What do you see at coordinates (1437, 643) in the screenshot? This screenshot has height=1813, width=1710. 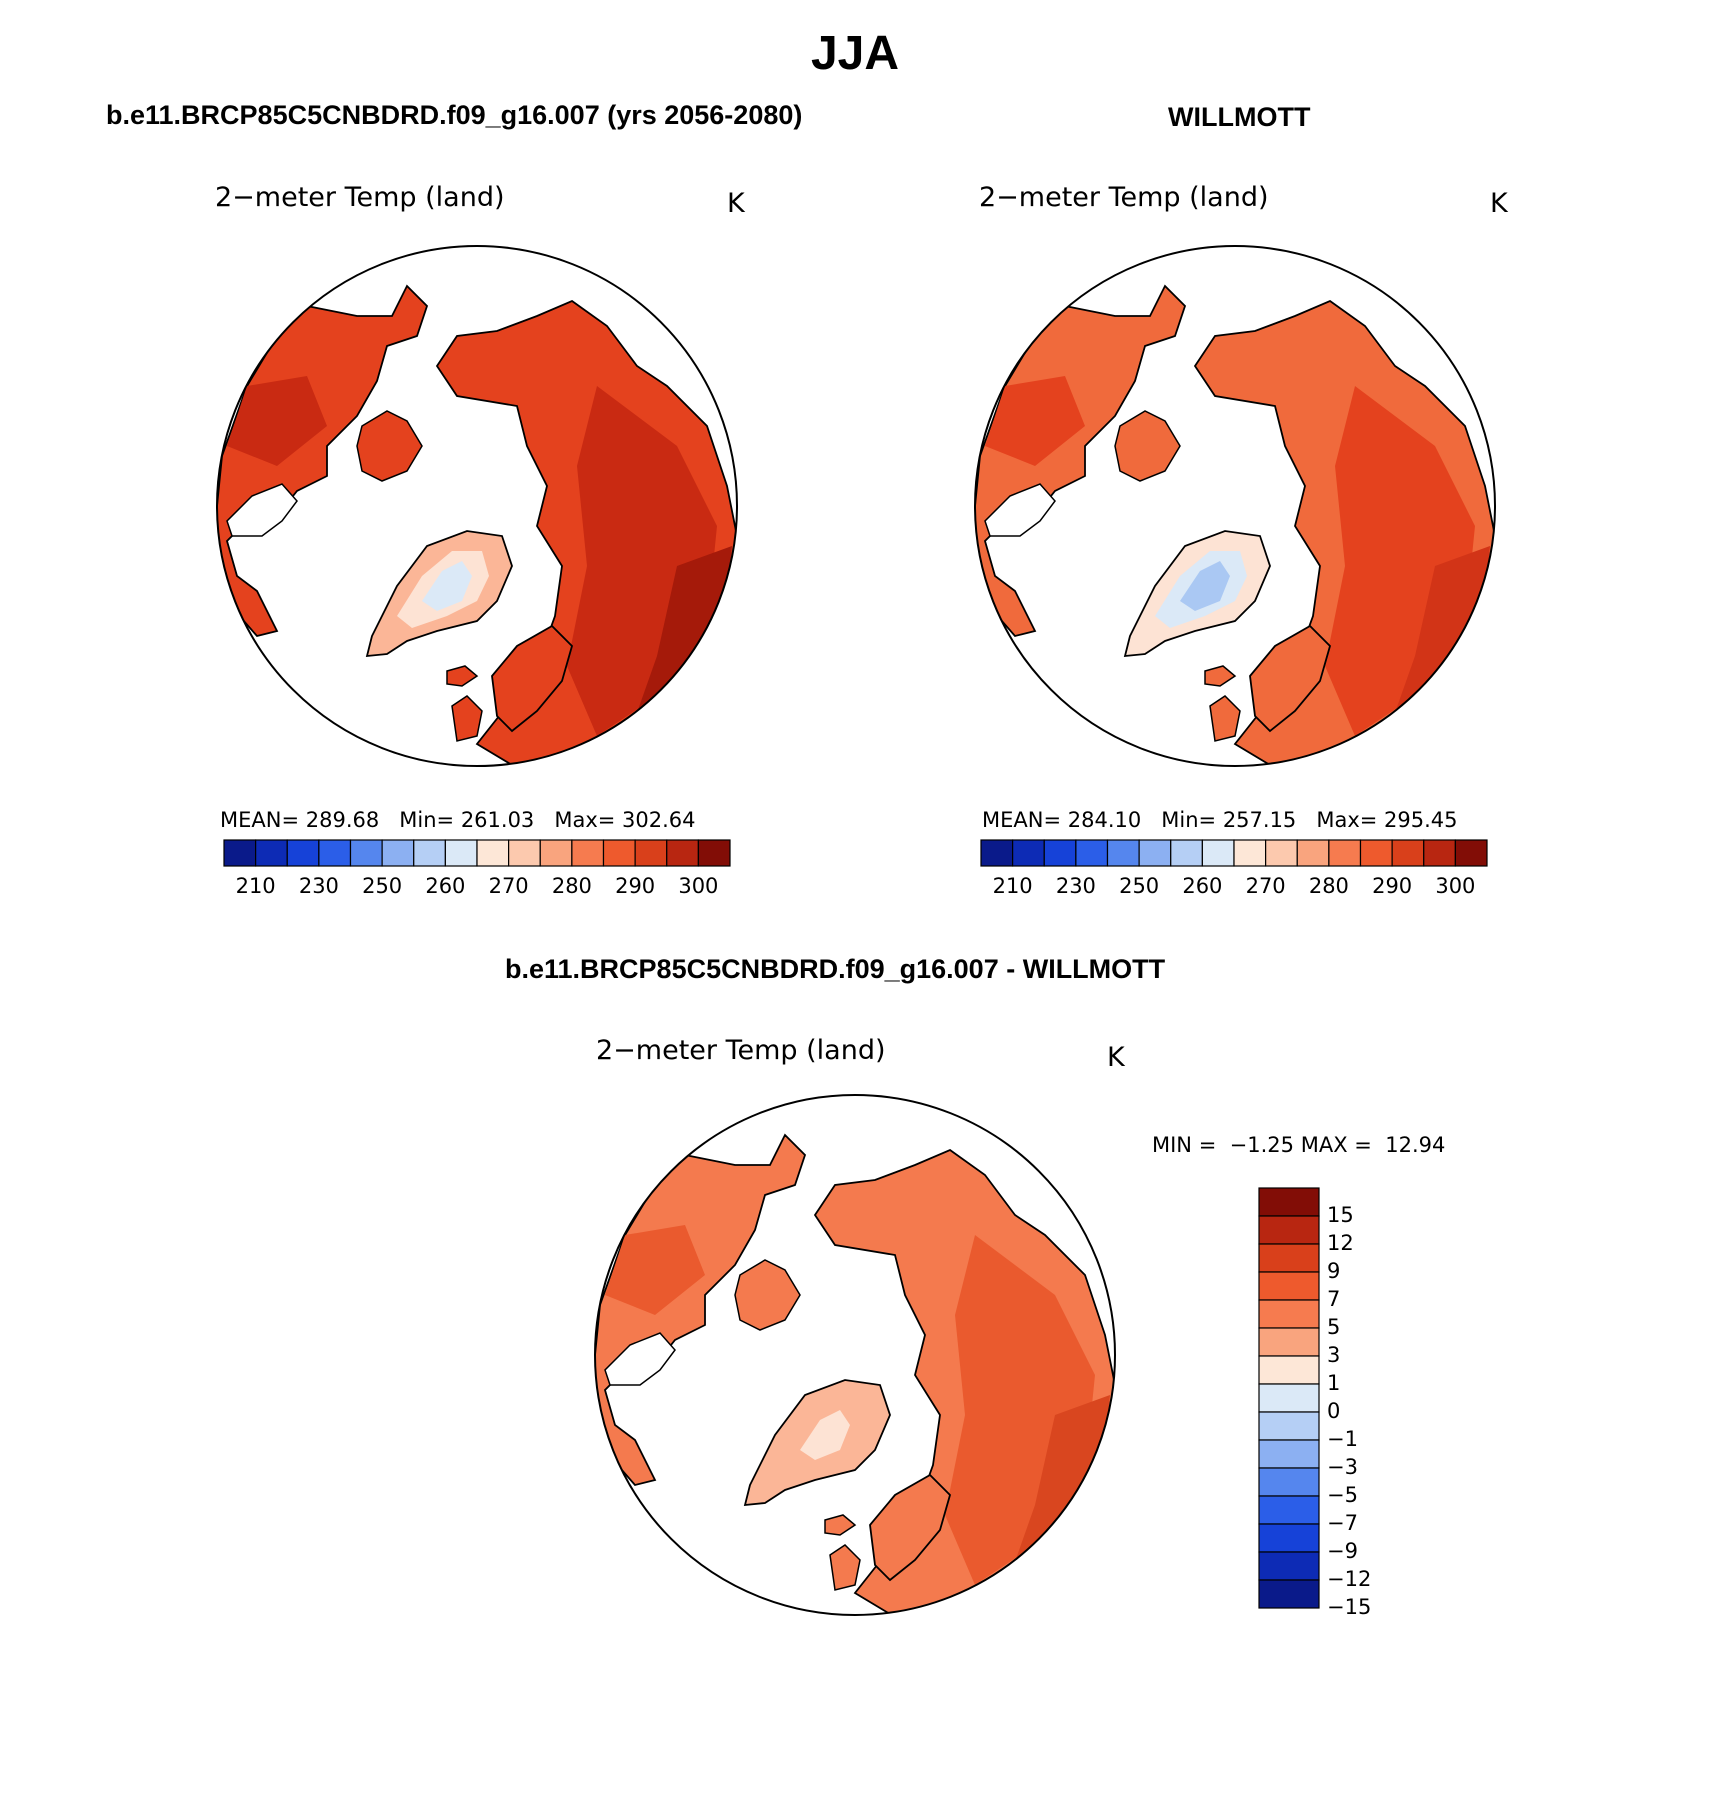 I see `panel-2-map-eurasia-hot` at bounding box center [1437, 643].